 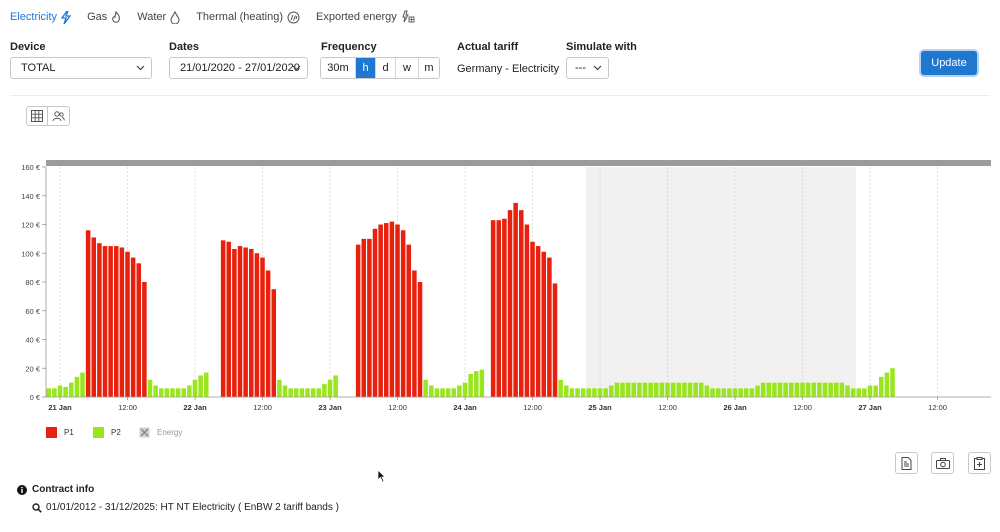 What do you see at coordinates (107, 432) in the screenshot?
I see `legend-p2: P2` at bounding box center [107, 432].